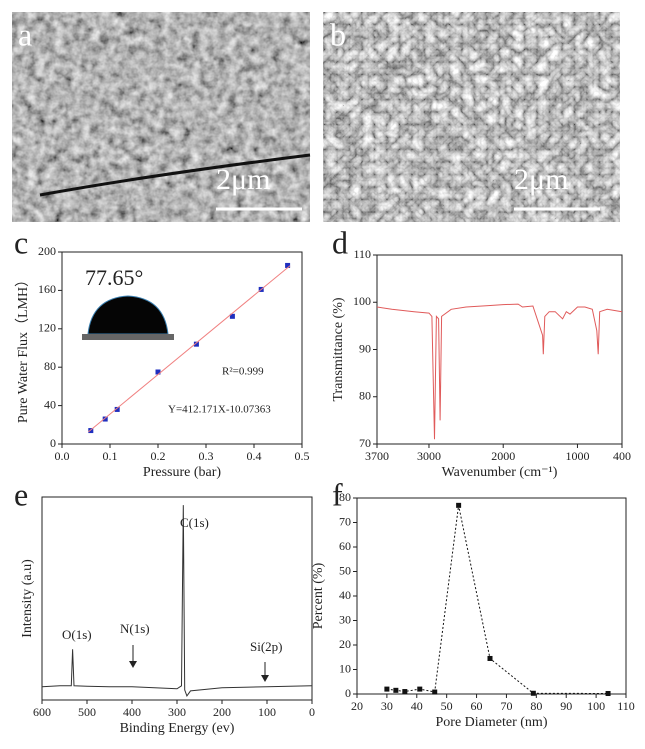 This screenshot has height=749, width=645. I want to click on y-tick-label: 10, so click(345, 668).